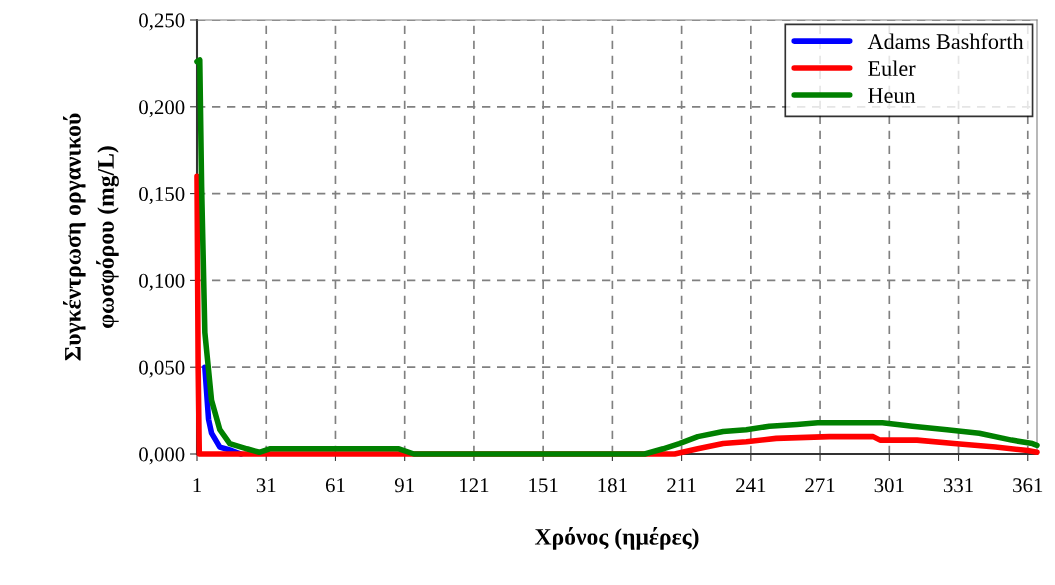 The image size is (1055, 585). I want to click on y-tick-label: 0,150, so click(162, 195).